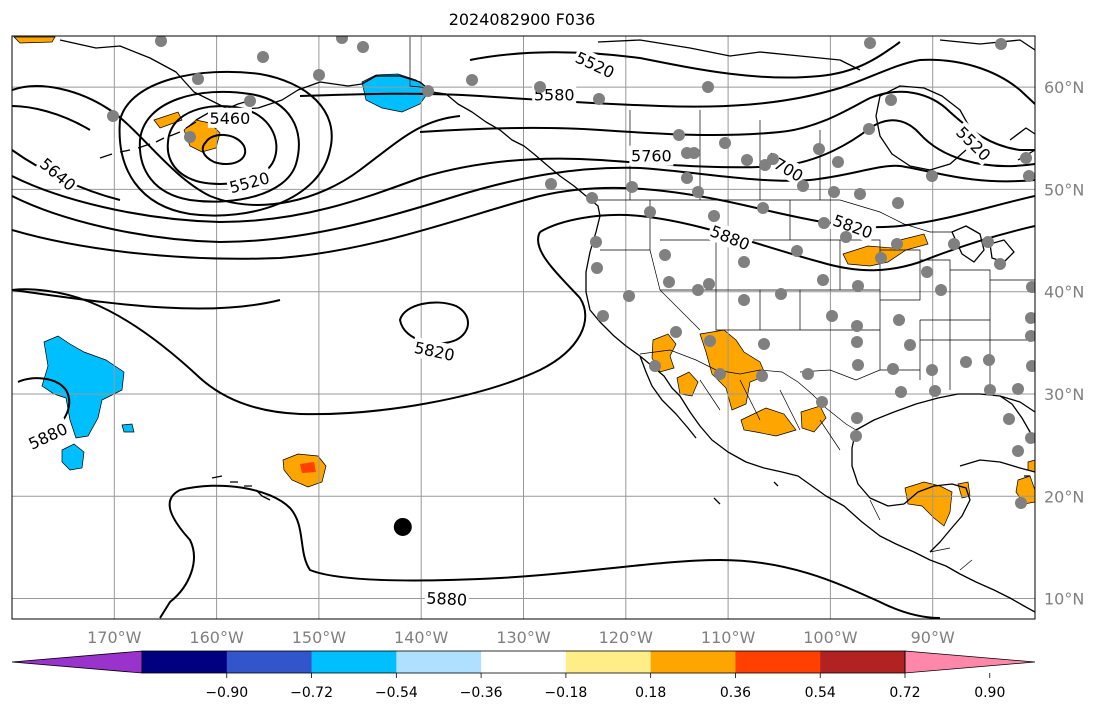 This screenshot has height=712, width=1105. Describe the element at coordinates (1064, 189) in the screenshot. I see `latitude-tick-label: 50°N` at that location.